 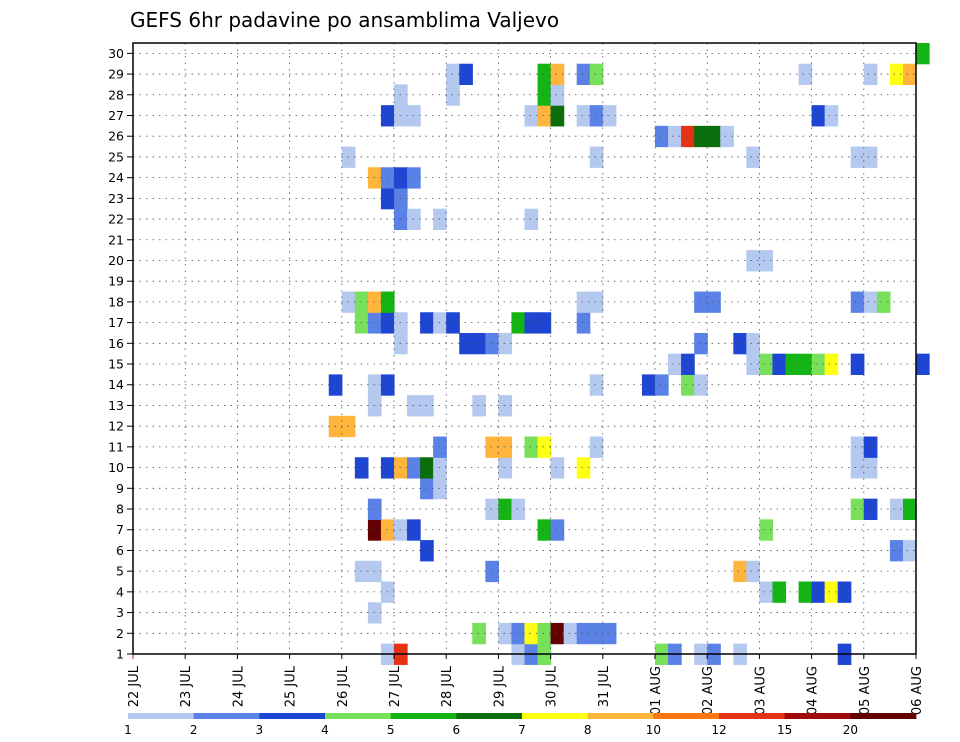 What do you see at coordinates (447, 686) in the screenshot?
I see `x-tick-label: 28 JUL` at bounding box center [447, 686].